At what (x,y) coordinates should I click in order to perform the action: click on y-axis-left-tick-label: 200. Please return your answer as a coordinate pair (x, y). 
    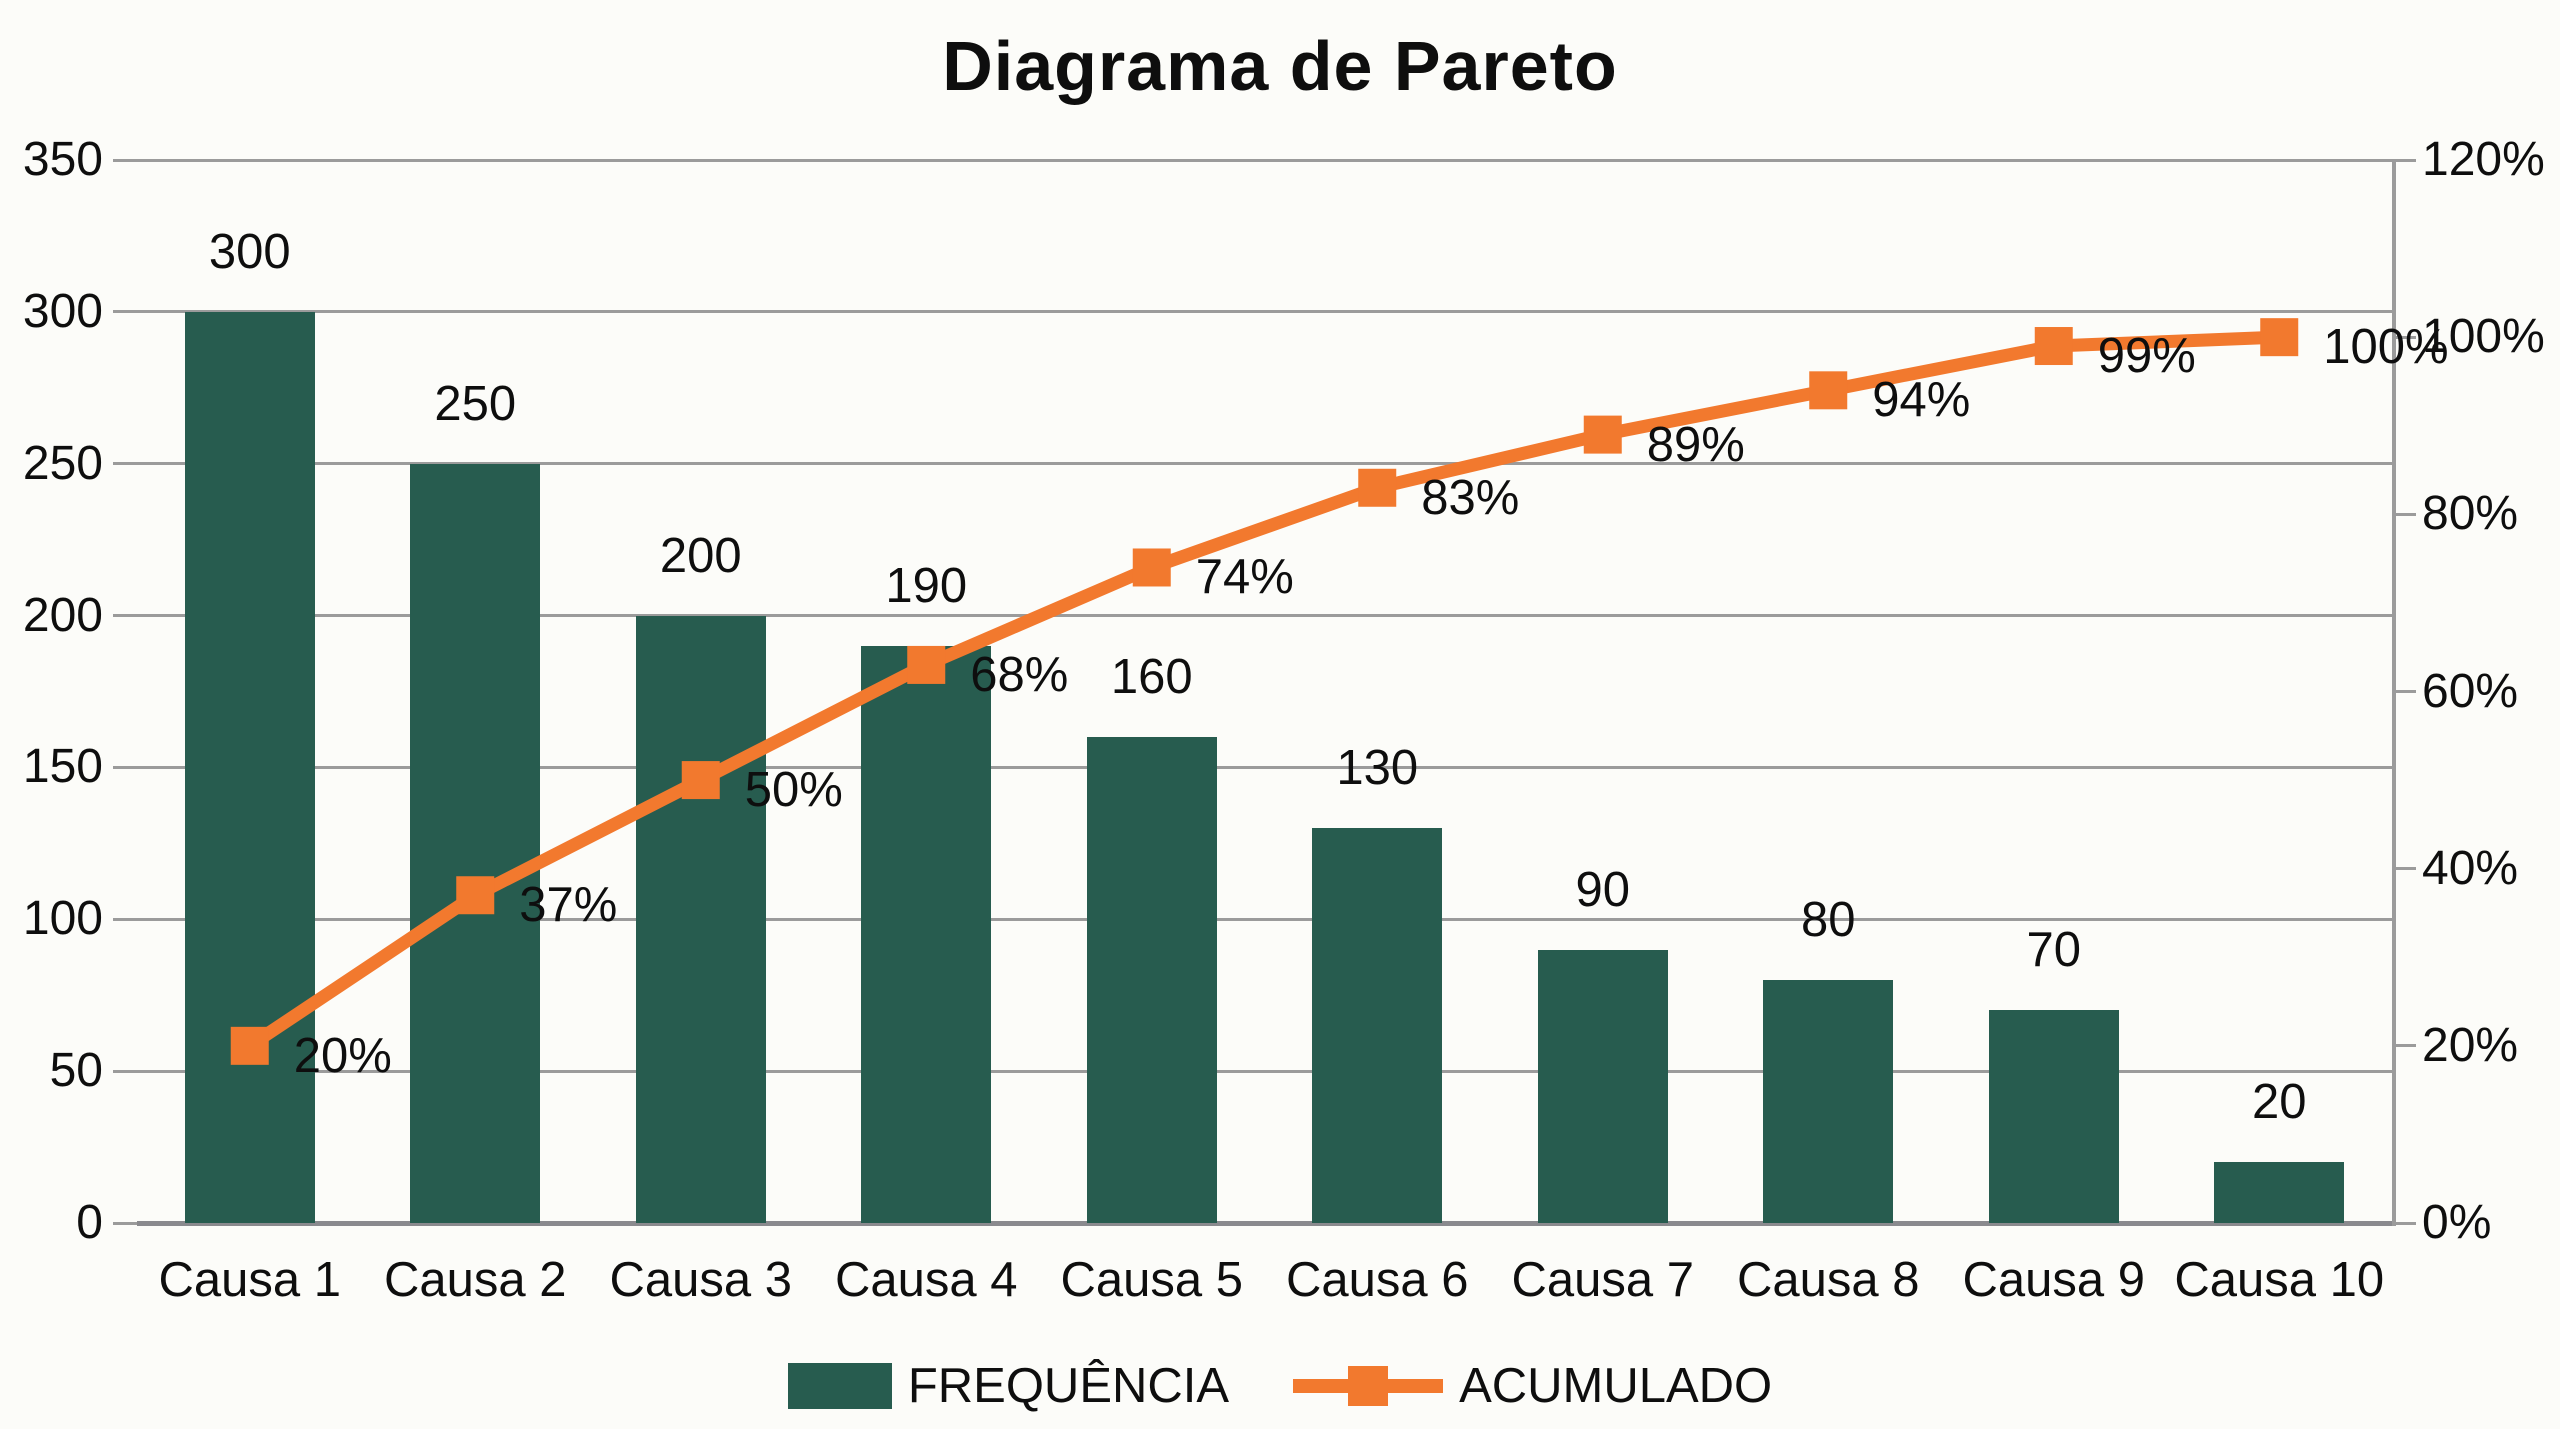
    Looking at the image, I should click on (62, 615).